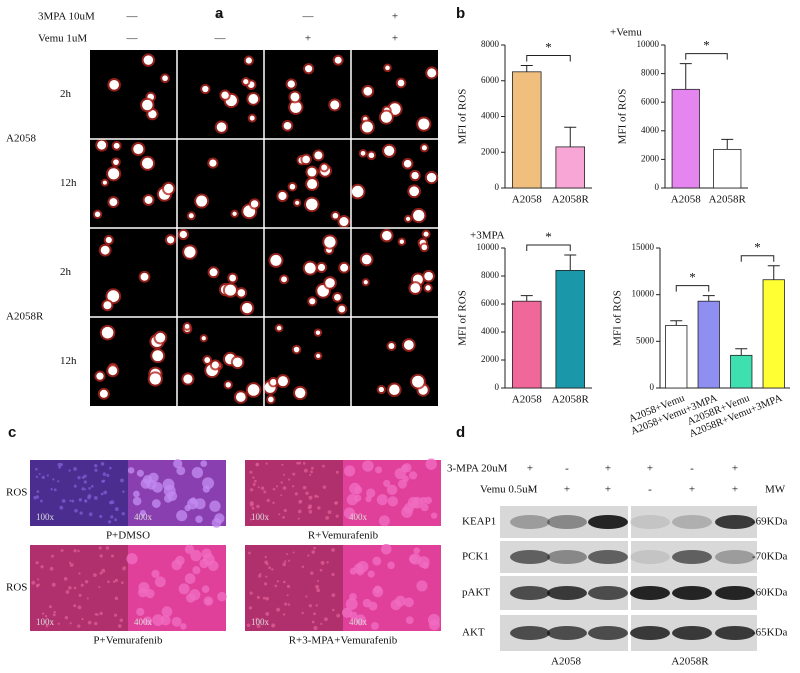 Image resolution: width=800 pixels, height=673 pixels. What do you see at coordinates (487, 236) in the screenshot?
I see `chart-title: +3MPA` at bounding box center [487, 236].